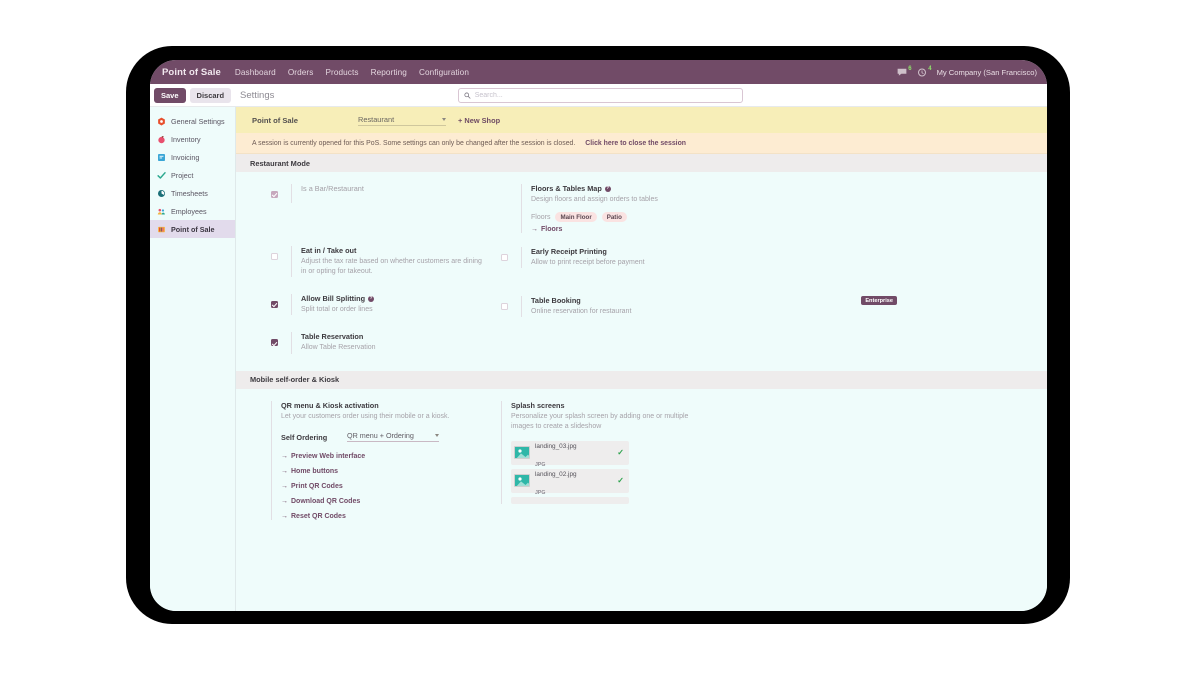 This screenshot has height=697, width=1200. I want to click on point-of-sale-icon, so click(161, 229).